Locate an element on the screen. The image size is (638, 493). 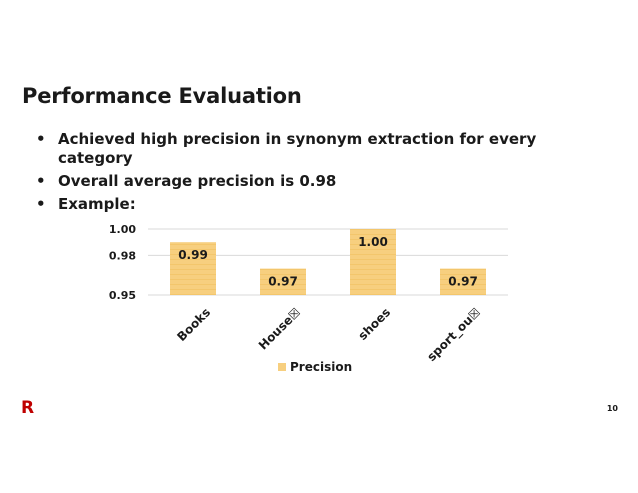
y-tick-label: 0.95 is located at coordinates (122, 295).